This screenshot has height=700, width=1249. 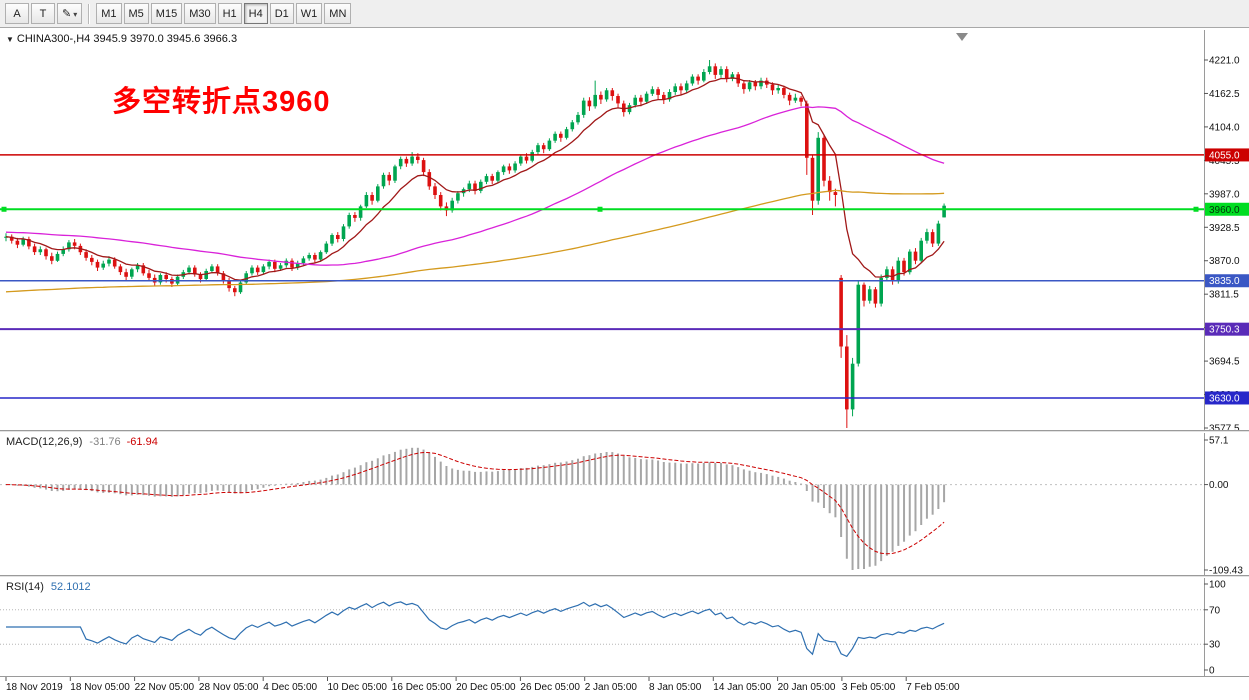 I want to click on time-axis-label: 18 Nov 2019, so click(x=34, y=687).